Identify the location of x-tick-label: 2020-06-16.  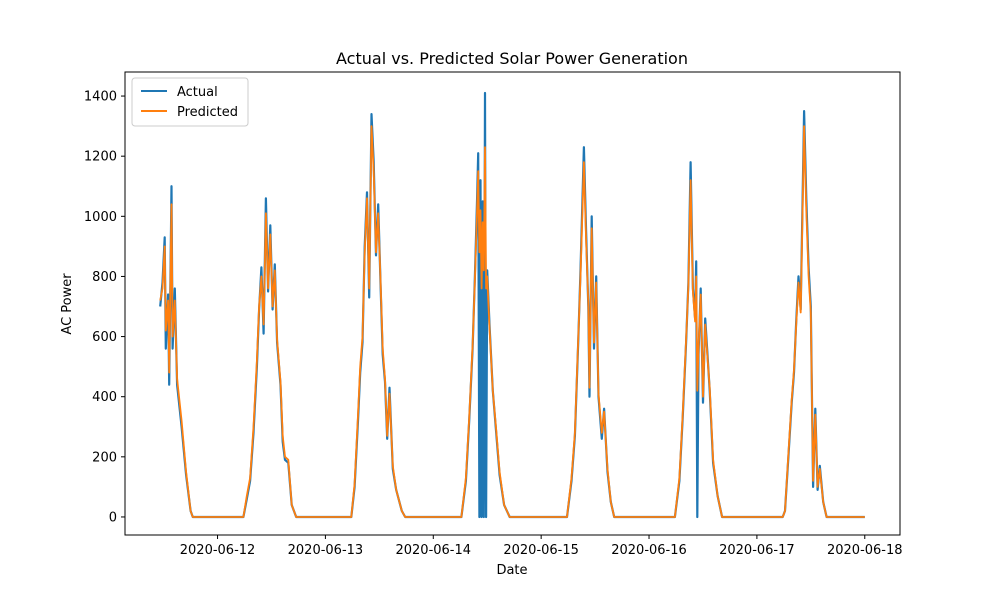
(649, 550).